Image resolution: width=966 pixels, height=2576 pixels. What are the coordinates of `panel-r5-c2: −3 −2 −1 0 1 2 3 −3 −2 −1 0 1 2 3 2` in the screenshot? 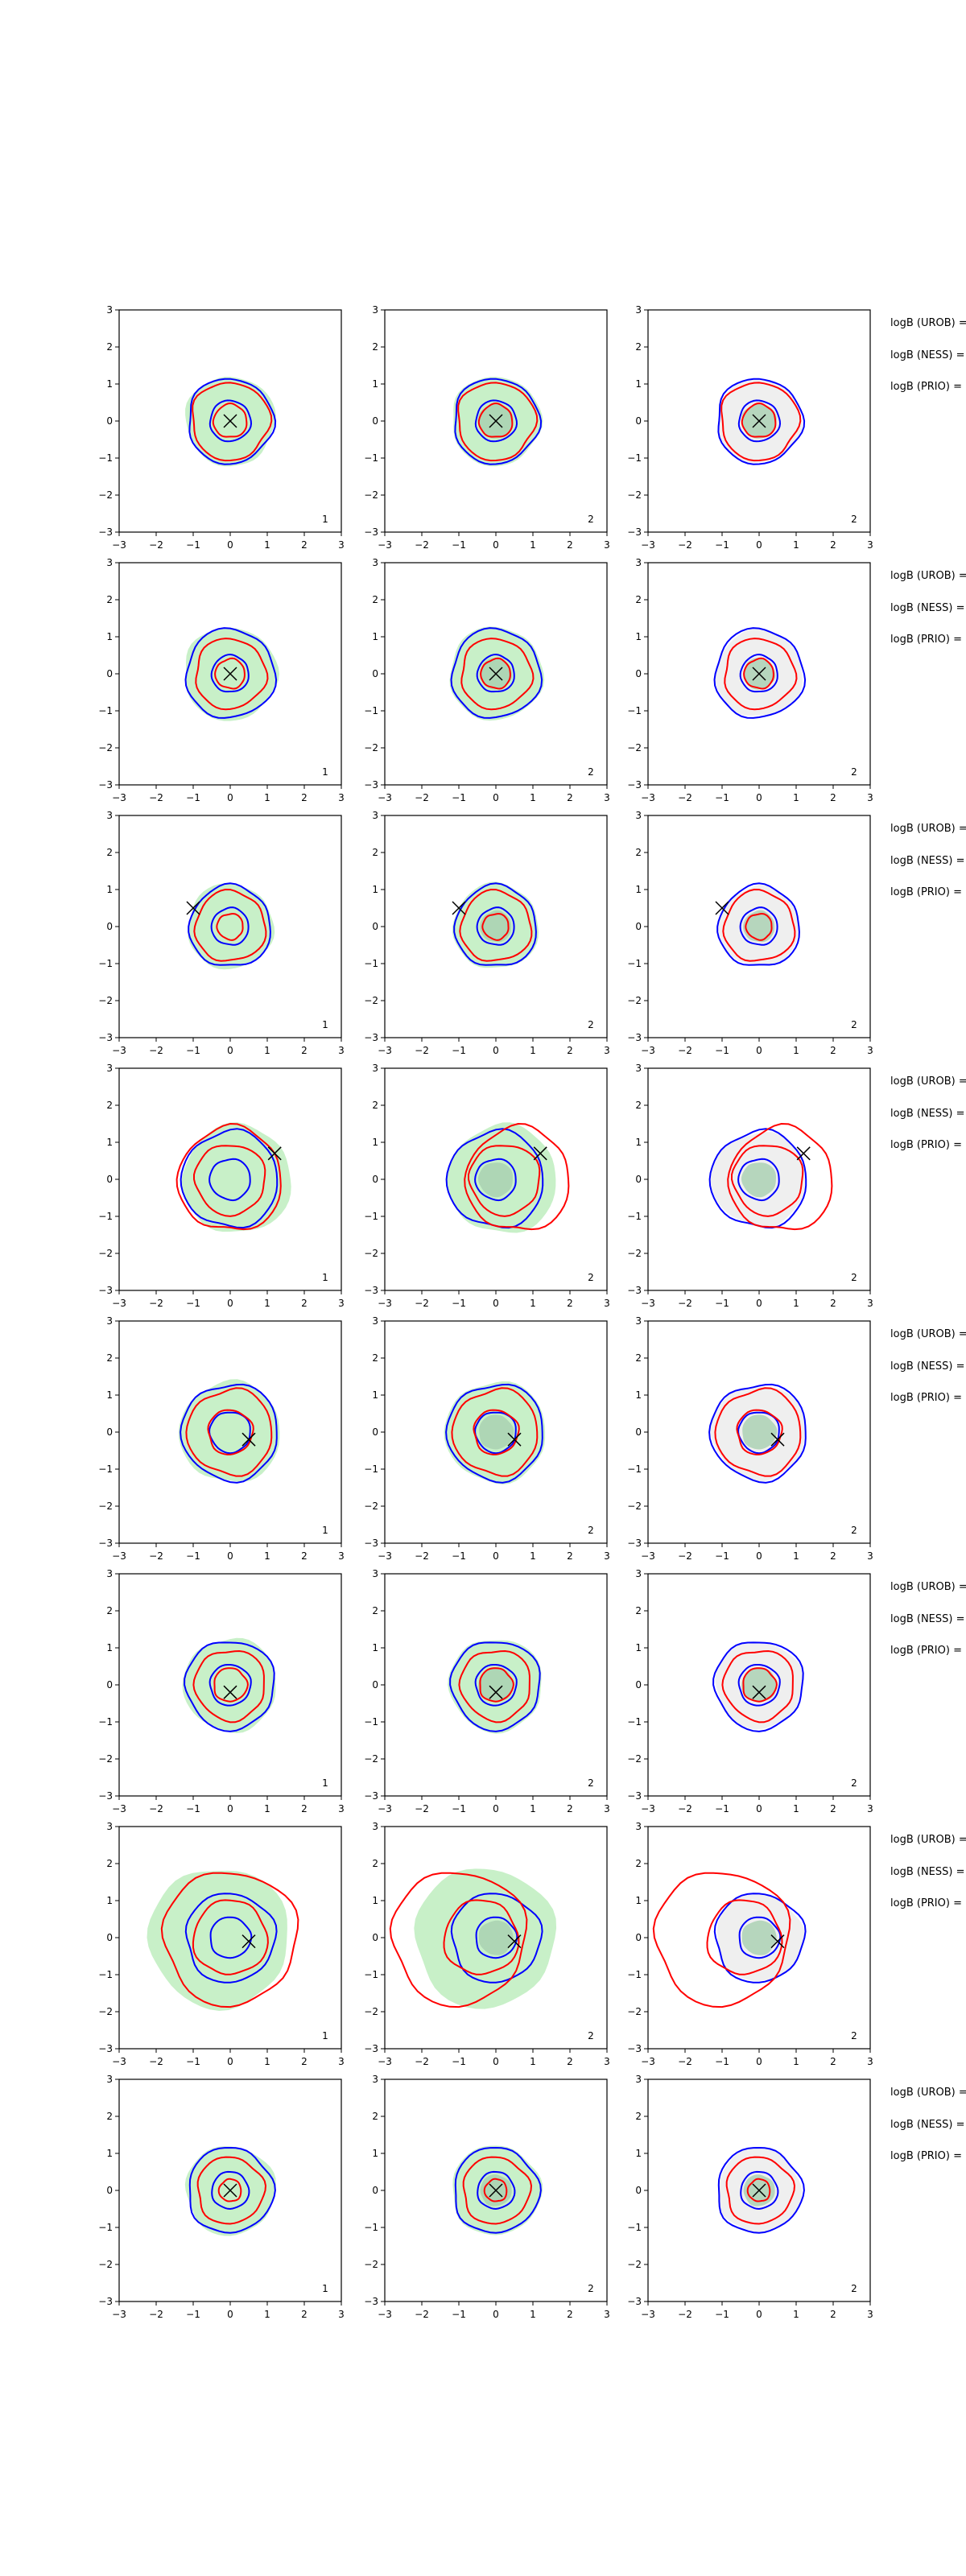 It's located at (487, 1438).